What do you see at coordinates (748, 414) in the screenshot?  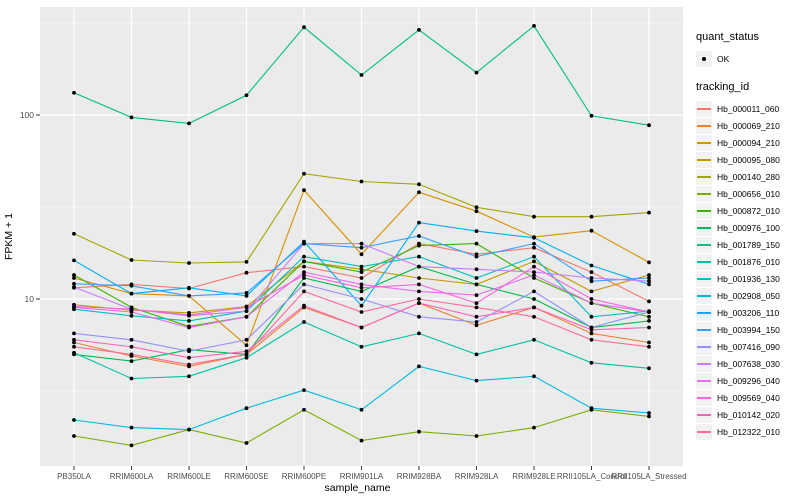 I see `legend-item-Hb_010142_020: Hb_010142_020` at bounding box center [748, 414].